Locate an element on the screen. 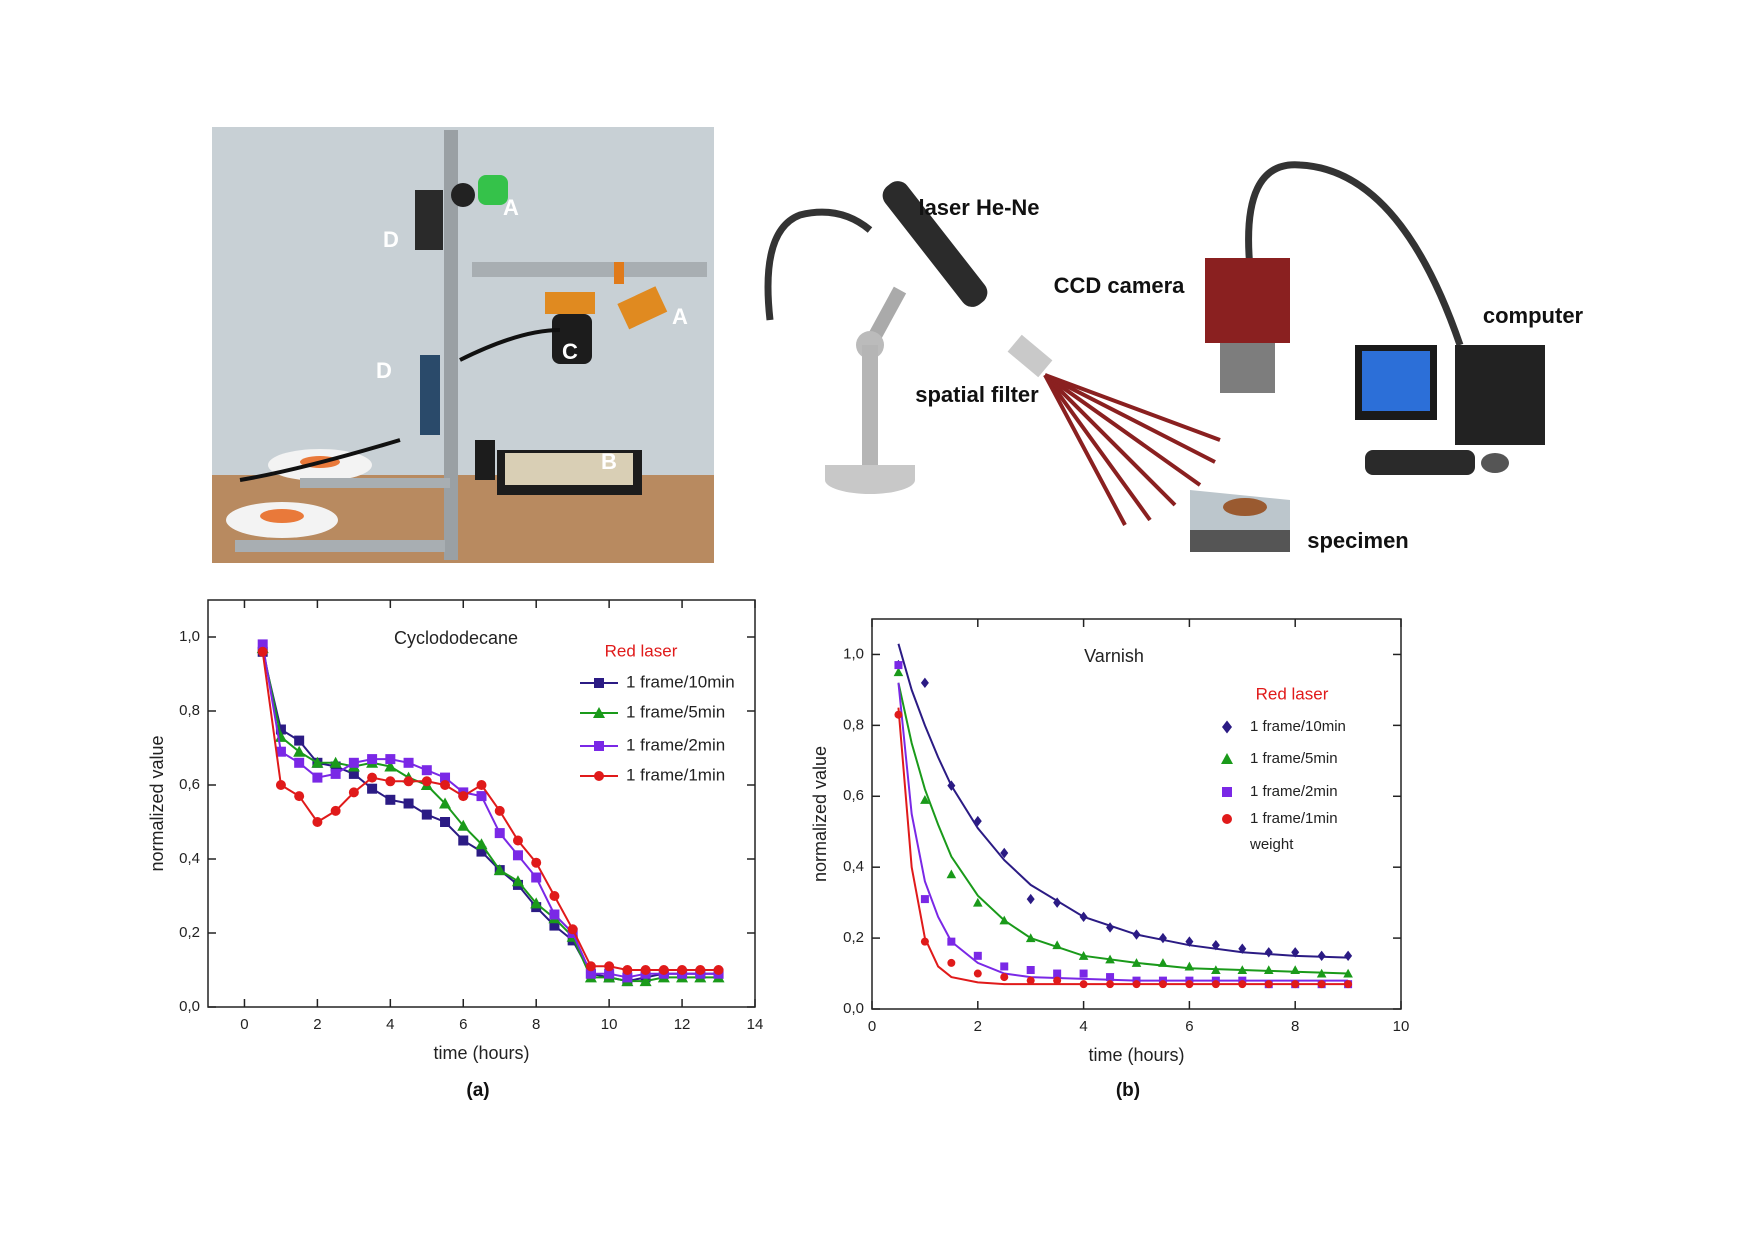 Image resolution: width=1755 pixels, height=1241 pixels. fit-line is located at coordinates (1123, 832).